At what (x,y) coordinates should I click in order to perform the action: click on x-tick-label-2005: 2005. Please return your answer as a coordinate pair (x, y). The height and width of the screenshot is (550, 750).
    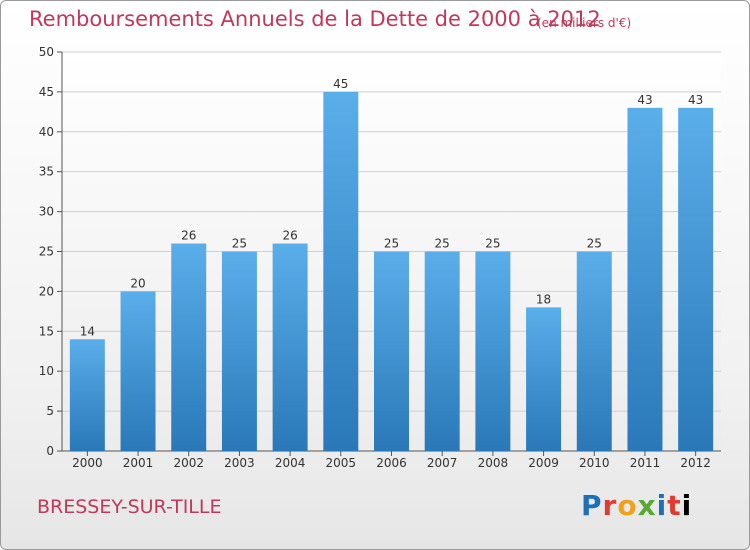
    Looking at the image, I should click on (341, 463).